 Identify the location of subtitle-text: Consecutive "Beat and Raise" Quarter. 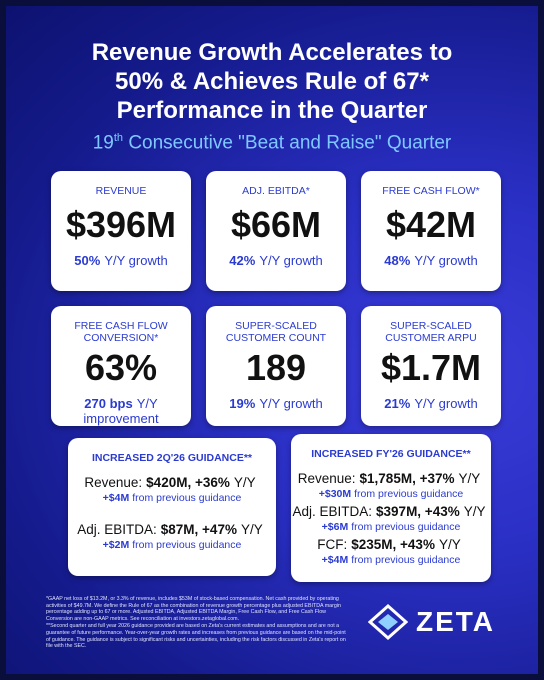
(290, 143).